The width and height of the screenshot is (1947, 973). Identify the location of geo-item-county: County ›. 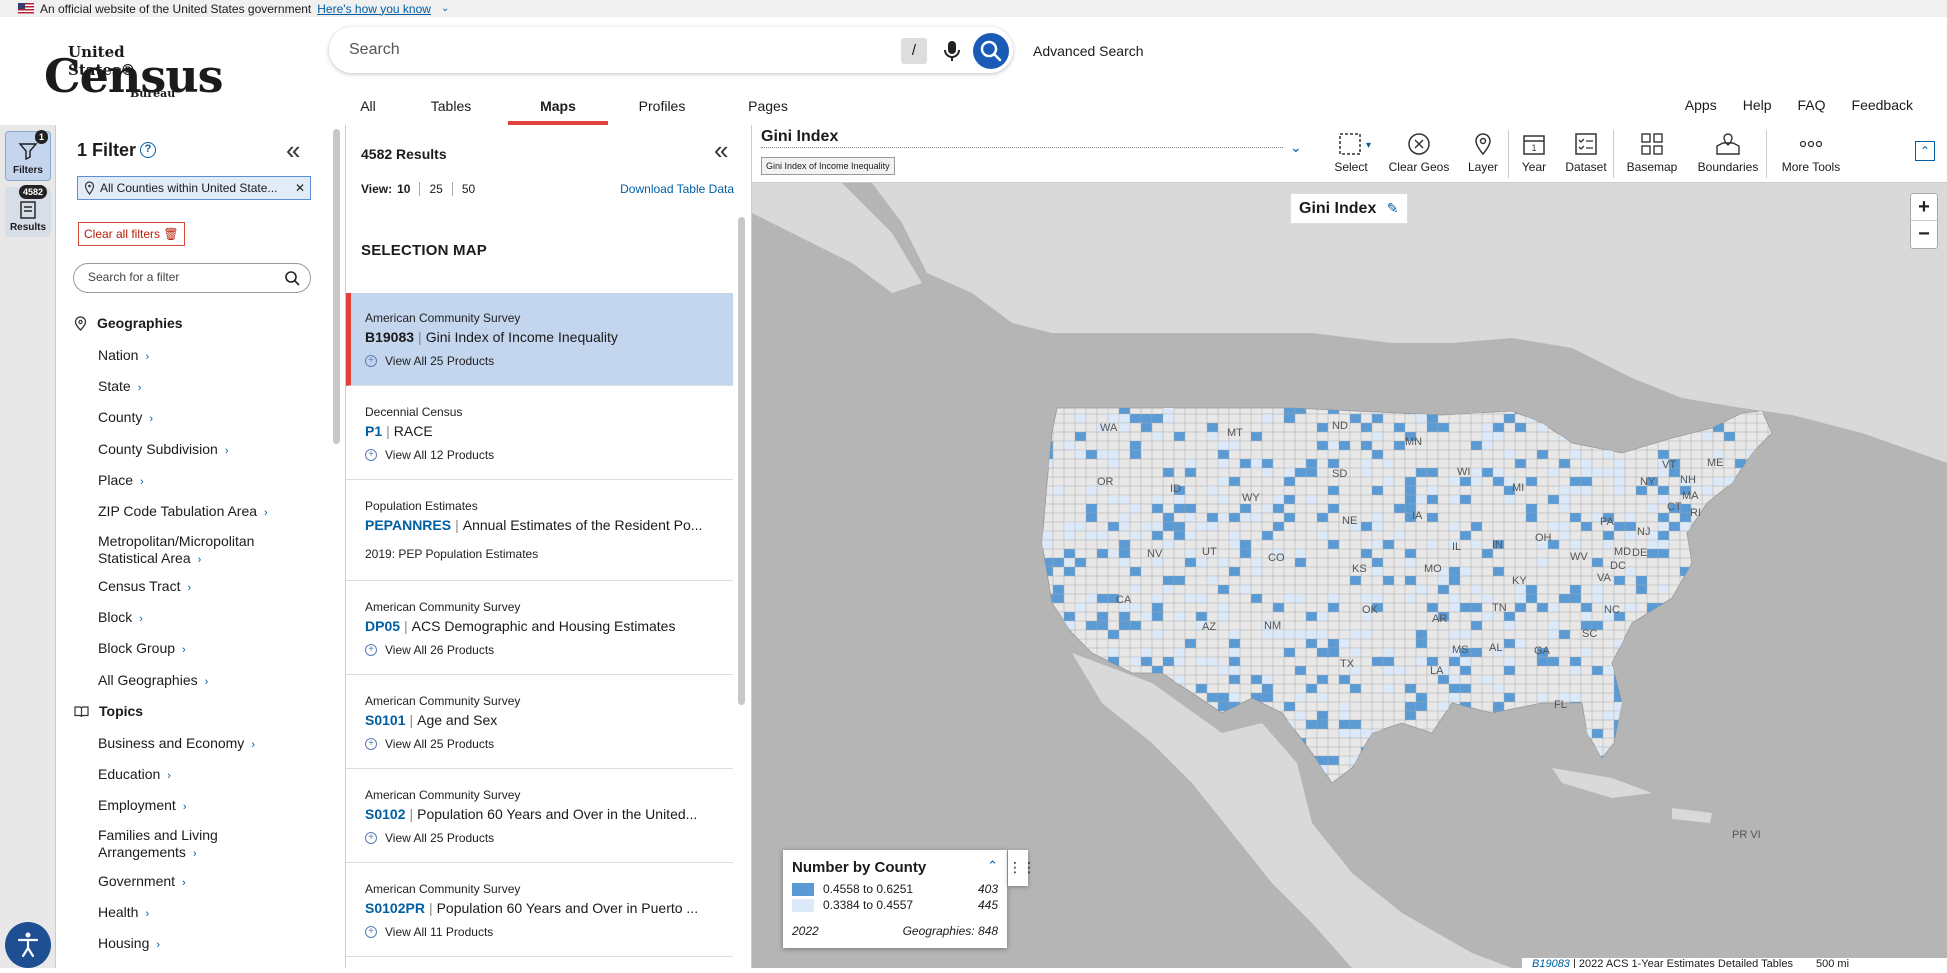
(126, 417).